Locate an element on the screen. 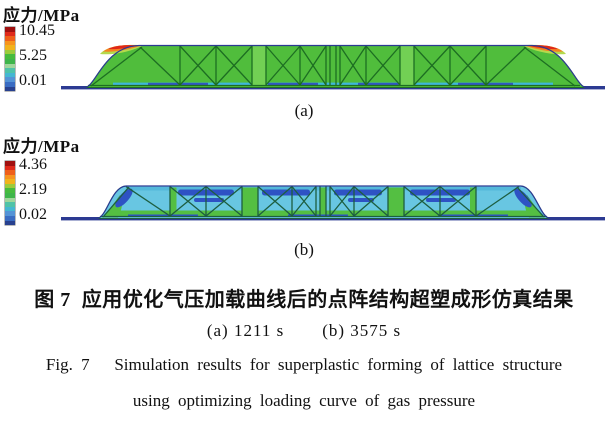 This screenshot has height=422, width=608. colorbar-b-tick-max: 4.36 is located at coordinates (33, 164).